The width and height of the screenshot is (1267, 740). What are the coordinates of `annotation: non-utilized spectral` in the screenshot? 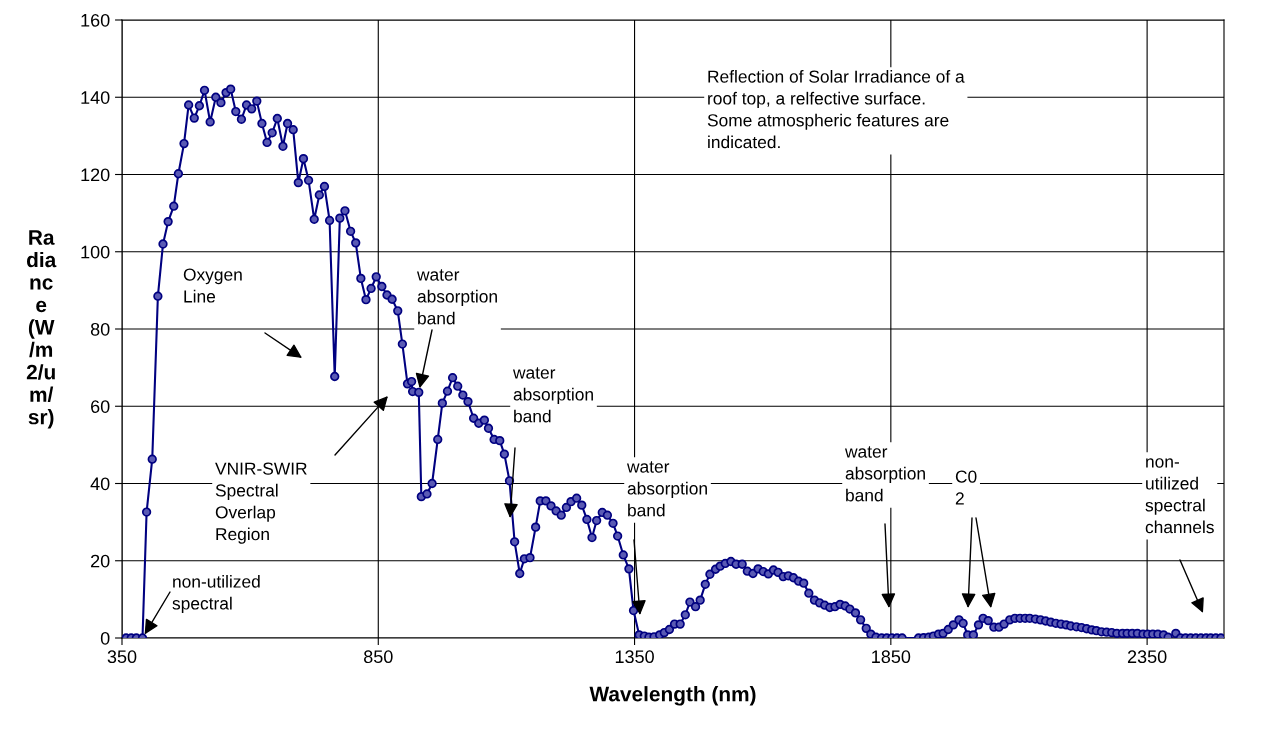 It's located at (216, 594).